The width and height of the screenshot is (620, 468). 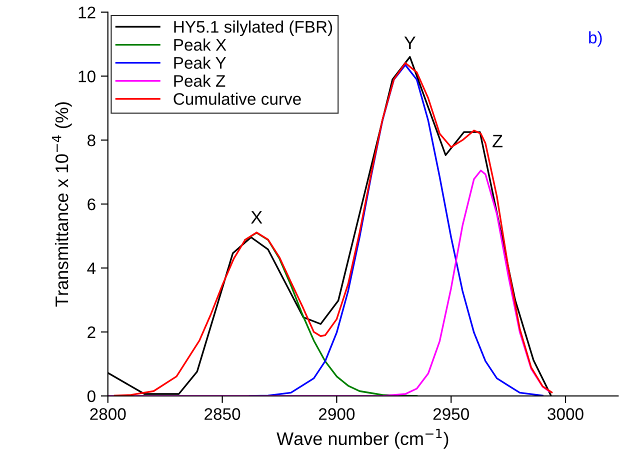 What do you see at coordinates (497, 141) in the screenshot?
I see `annotation: Z` at bounding box center [497, 141].